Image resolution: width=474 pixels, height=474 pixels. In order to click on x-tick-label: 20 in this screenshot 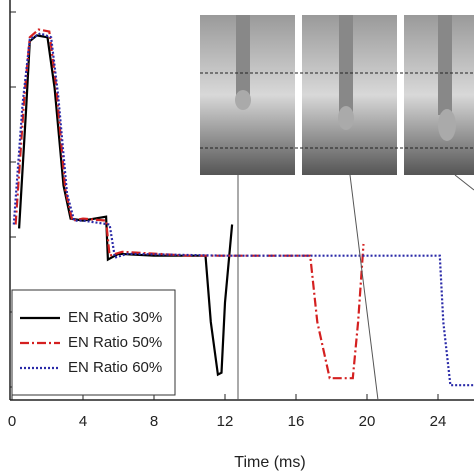, I will do `click(367, 421)`.